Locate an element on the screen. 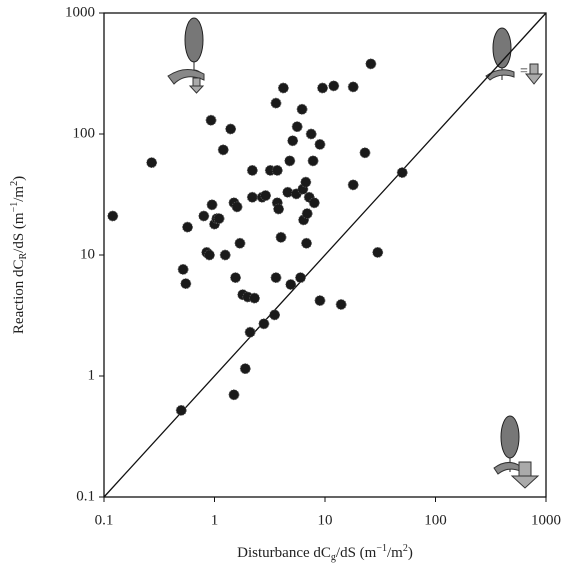 Image resolution: width=569 pixels, height=573 pixels. y-axis-title-part: /m is located at coordinates (19, 194).